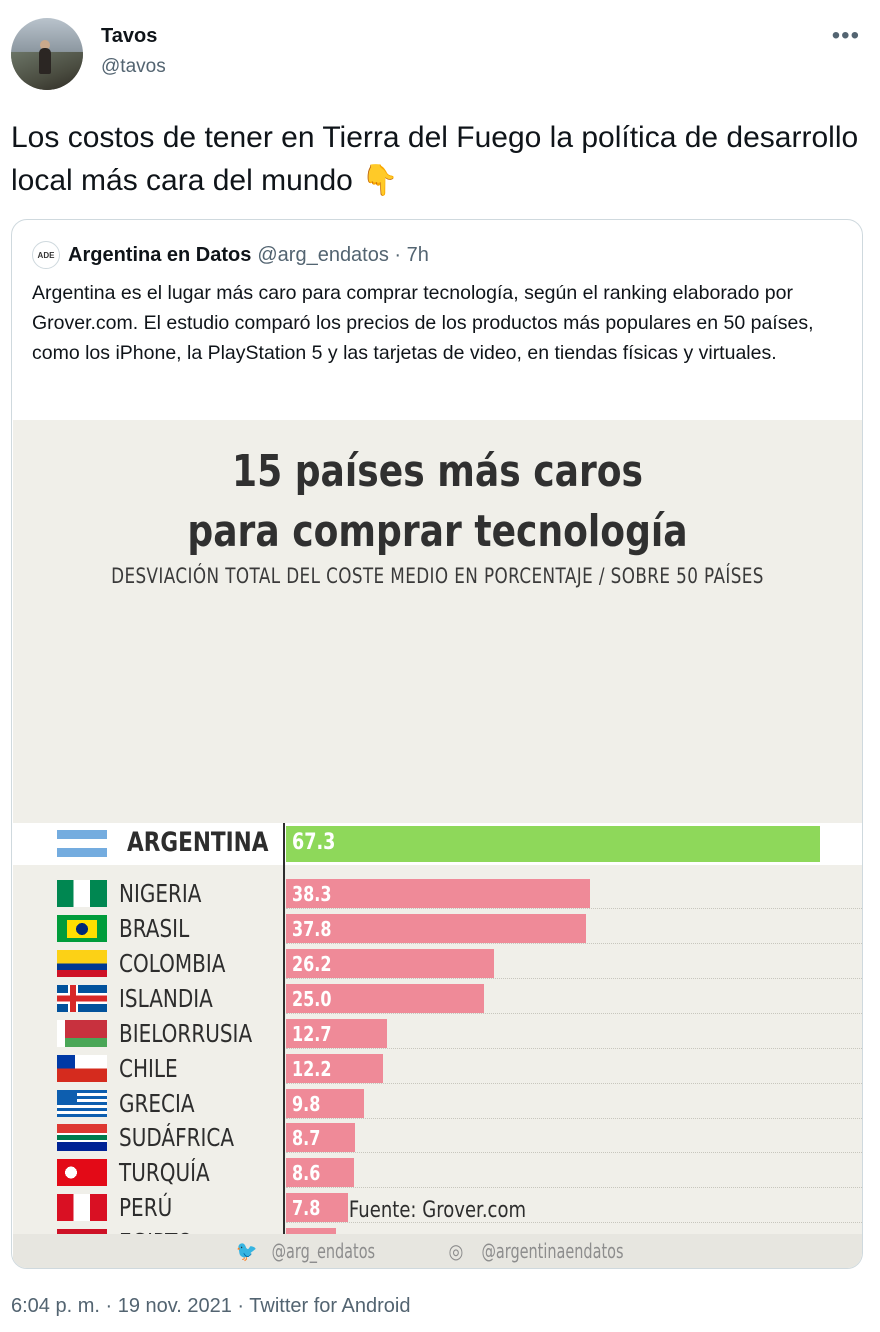 The width and height of the screenshot is (880, 1332). What do you see at coordinates (306, 1251) in the screenshot?
I see `twitter-handle-footer: 🐦 @arg_endatos` at bounding box center [306, 1251].